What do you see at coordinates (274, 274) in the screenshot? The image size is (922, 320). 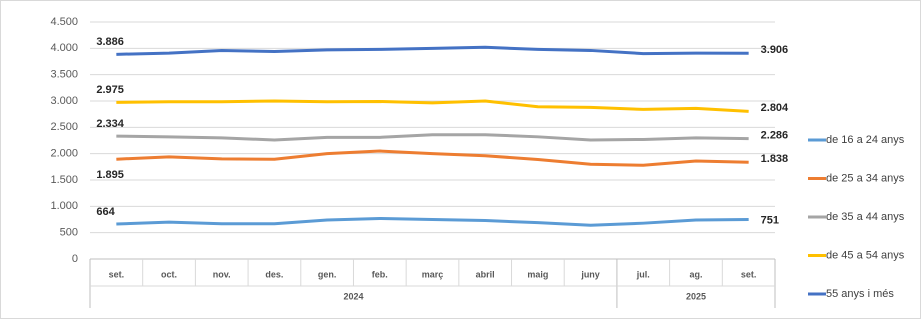 I see `x-tick-label: des.` at bounding box center [274, 274].